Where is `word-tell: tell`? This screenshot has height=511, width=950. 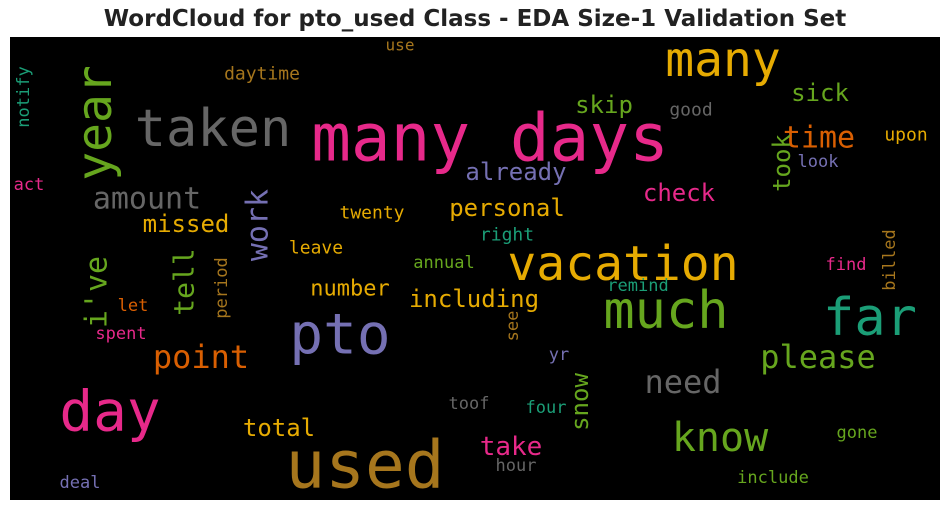 word-tell: tell is located at coordinates (184, 281).